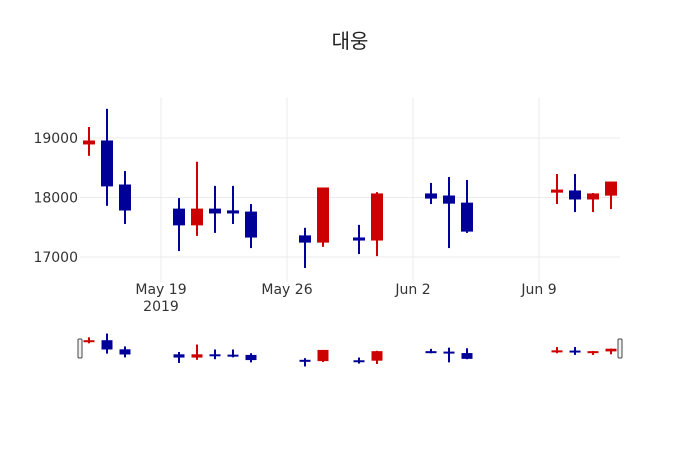 The width and height of the screenshot is (700, 450). I want to click on y-axis-ticks: 17000 18000 19000, so click(55, 198).